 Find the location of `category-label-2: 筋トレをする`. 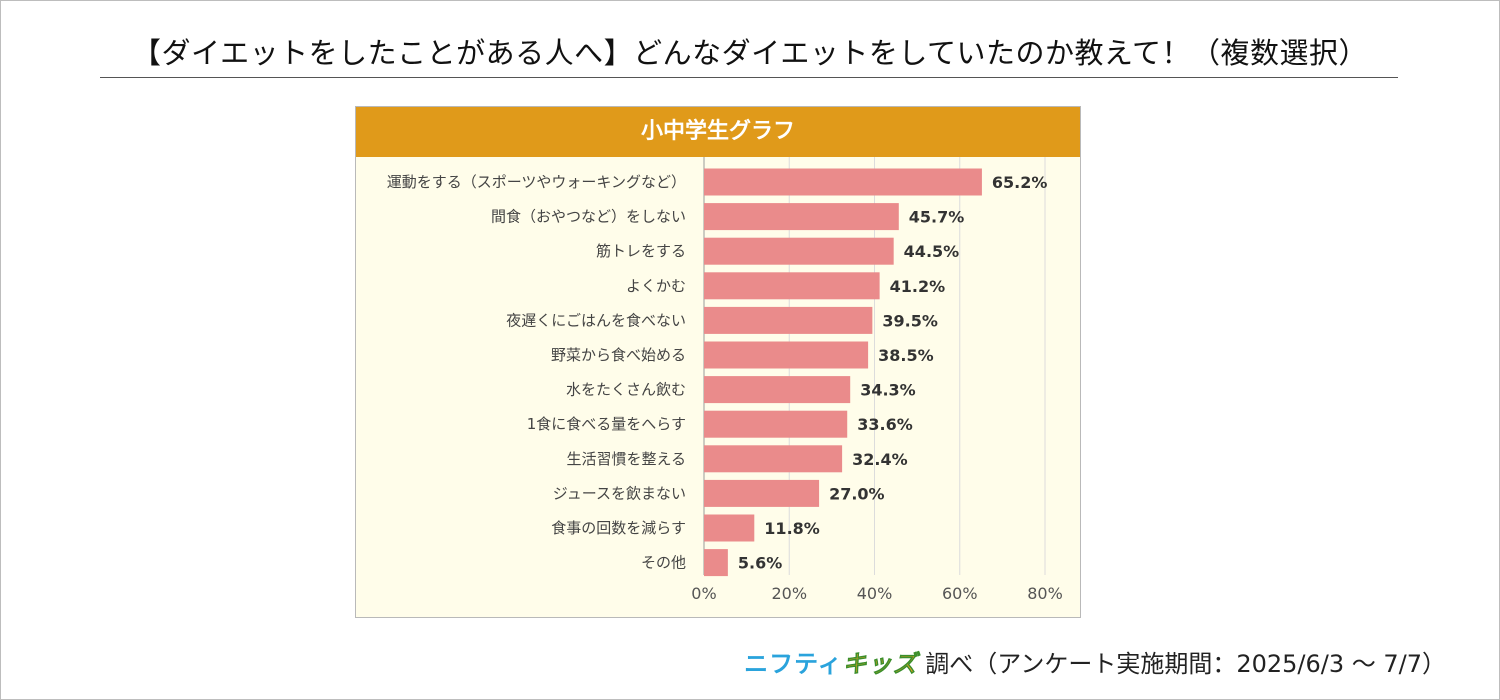

category-label-2: 筋トレをする is located at coordinates (641, 251).